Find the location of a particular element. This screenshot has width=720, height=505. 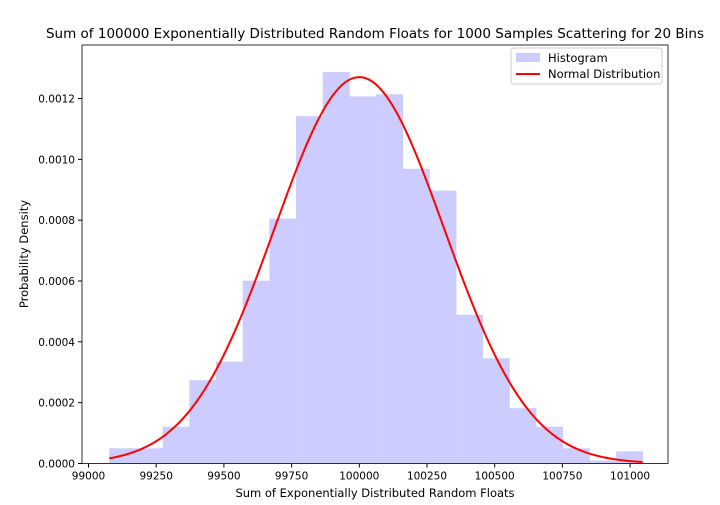

legend-label-normal: Normal Distribution is located at coordinates (604, 74).